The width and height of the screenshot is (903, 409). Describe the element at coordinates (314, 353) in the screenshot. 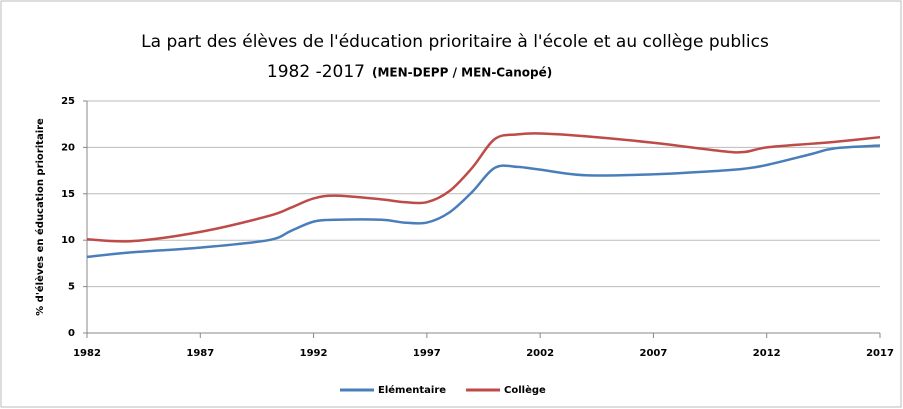

I see `x-tick-label: 1992` at that location.